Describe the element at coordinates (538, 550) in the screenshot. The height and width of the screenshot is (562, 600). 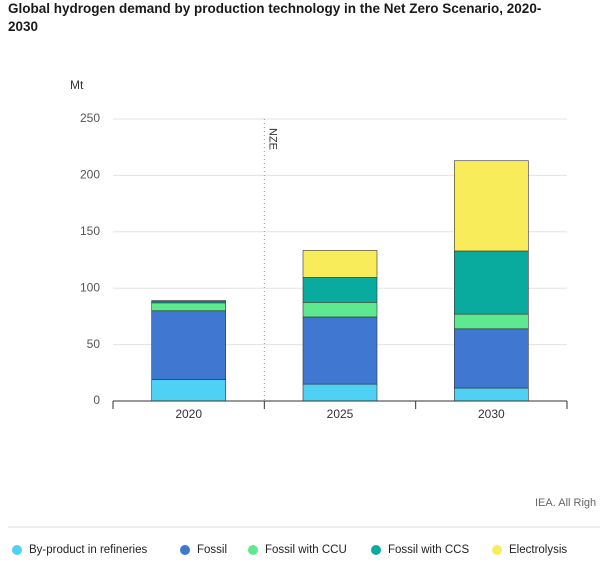
I see `legend-label: Electrolysis` at that location.